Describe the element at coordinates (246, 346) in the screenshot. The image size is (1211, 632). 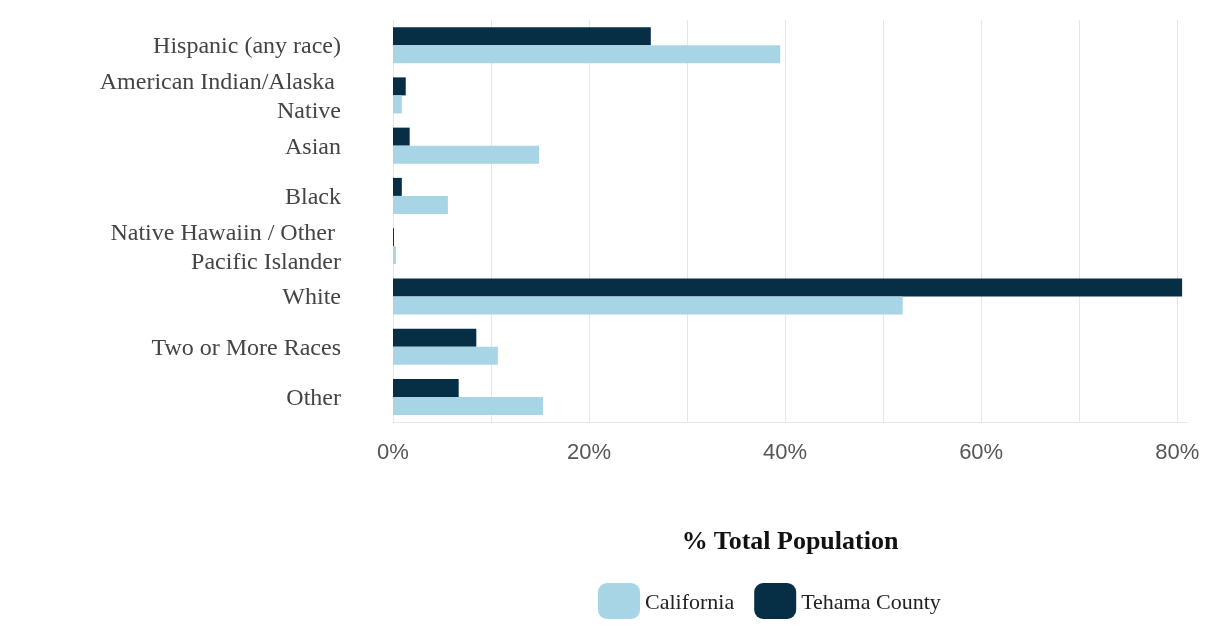
I see `y-tick-label: Two or More Races` at that location.